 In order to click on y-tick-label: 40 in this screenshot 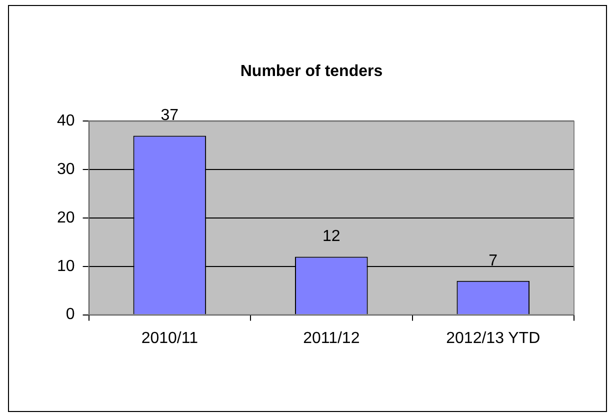, I will do `click(66, 121)`.